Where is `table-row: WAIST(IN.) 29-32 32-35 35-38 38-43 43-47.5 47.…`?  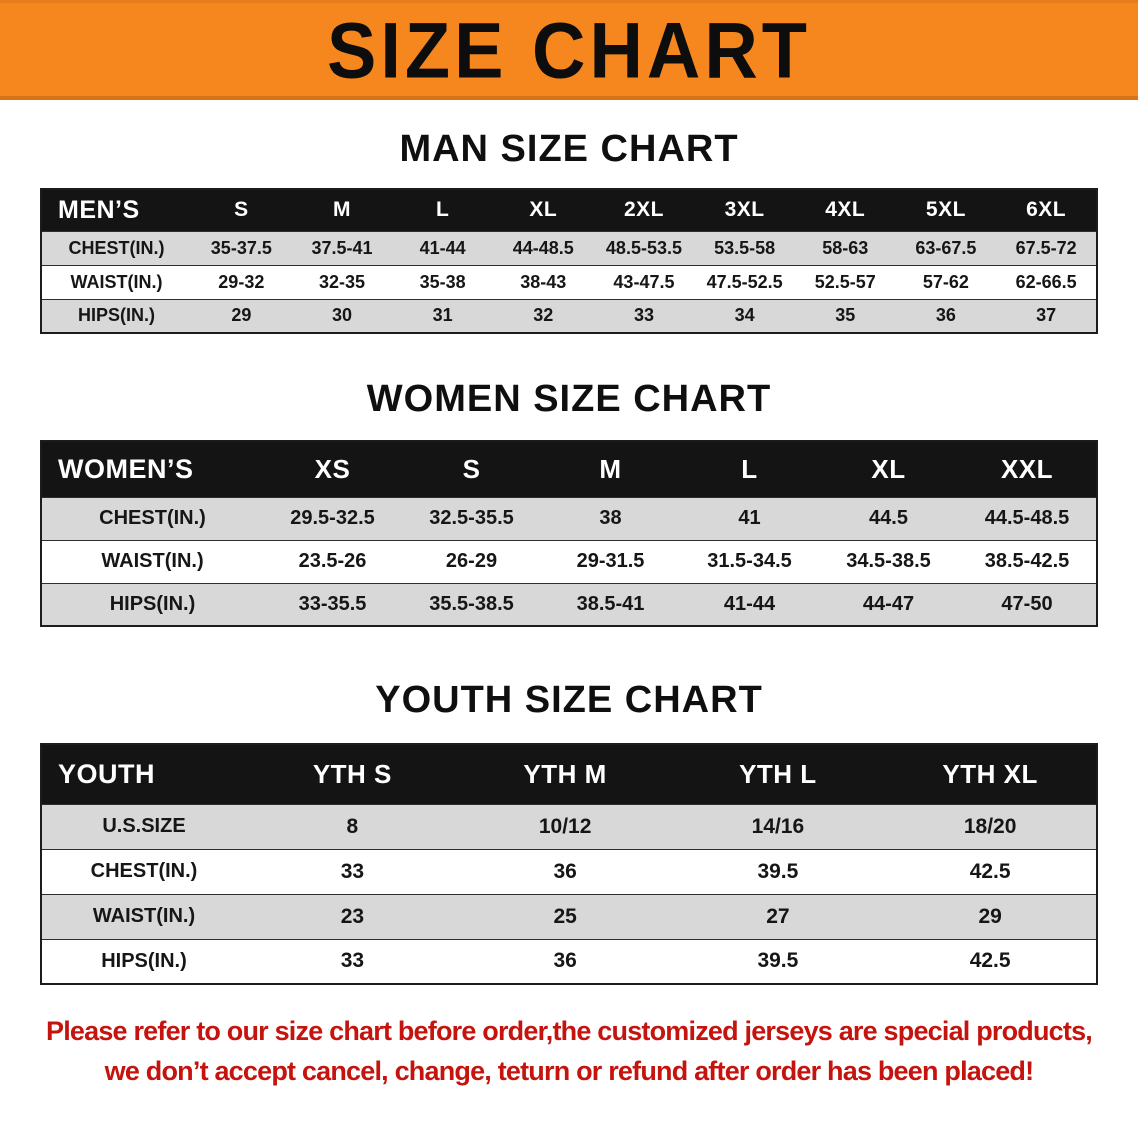 table-row: WAIST(IN.) 29-32 32-35 35-38 38-43 43-47.5 47.… is located at coordinates (569, 281).